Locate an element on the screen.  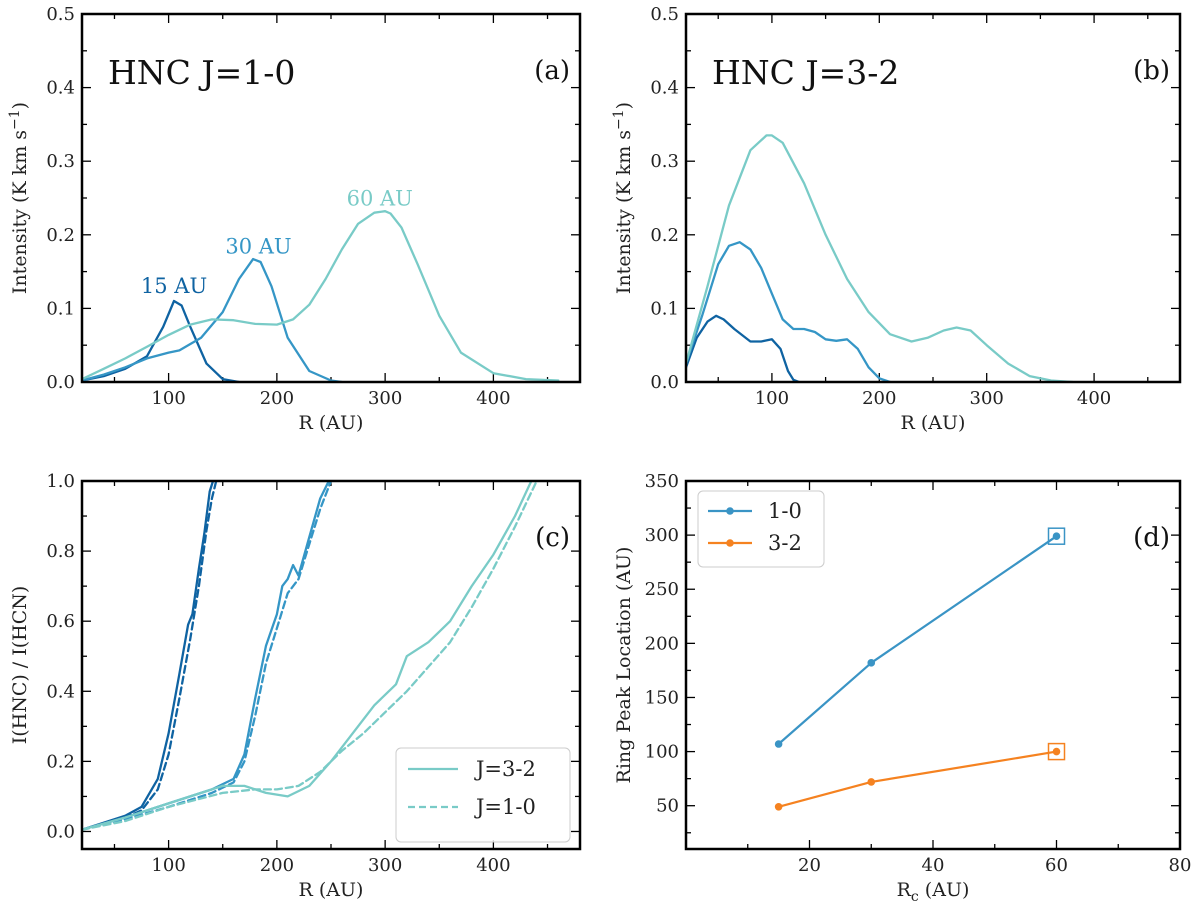
y-axis-label: Ring Peak Location (AU) is located at coordinates (624, 665).